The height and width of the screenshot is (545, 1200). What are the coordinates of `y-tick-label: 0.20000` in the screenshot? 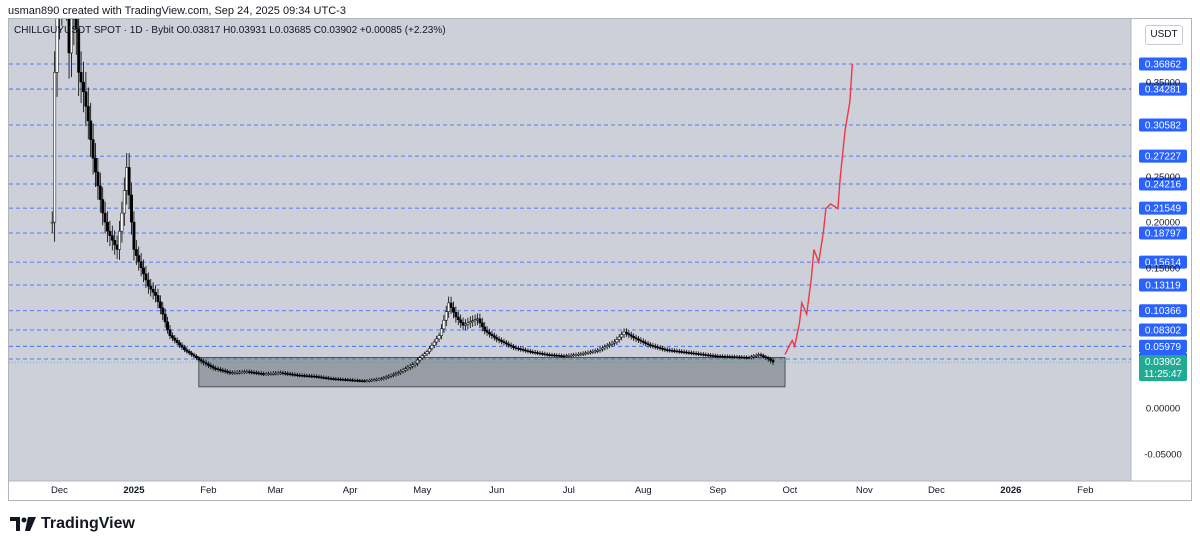 It's located at (1163, 223).